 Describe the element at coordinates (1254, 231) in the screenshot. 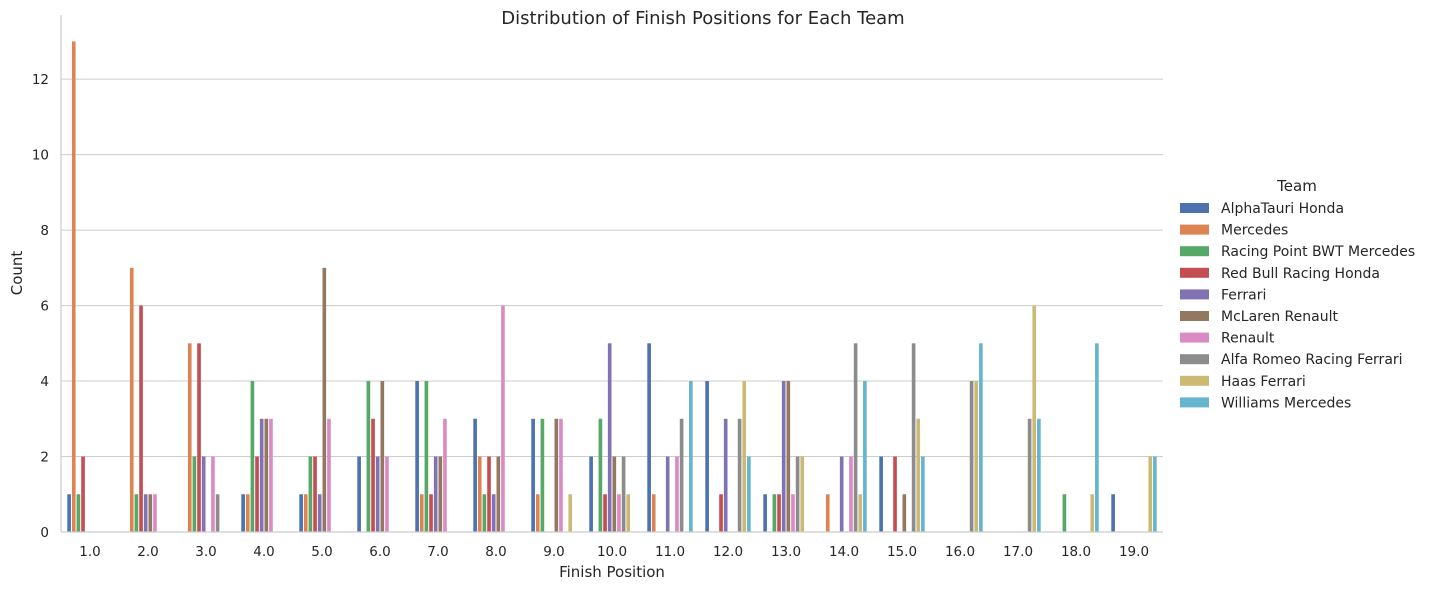

I see `legend-label: Mercedes` at that location.